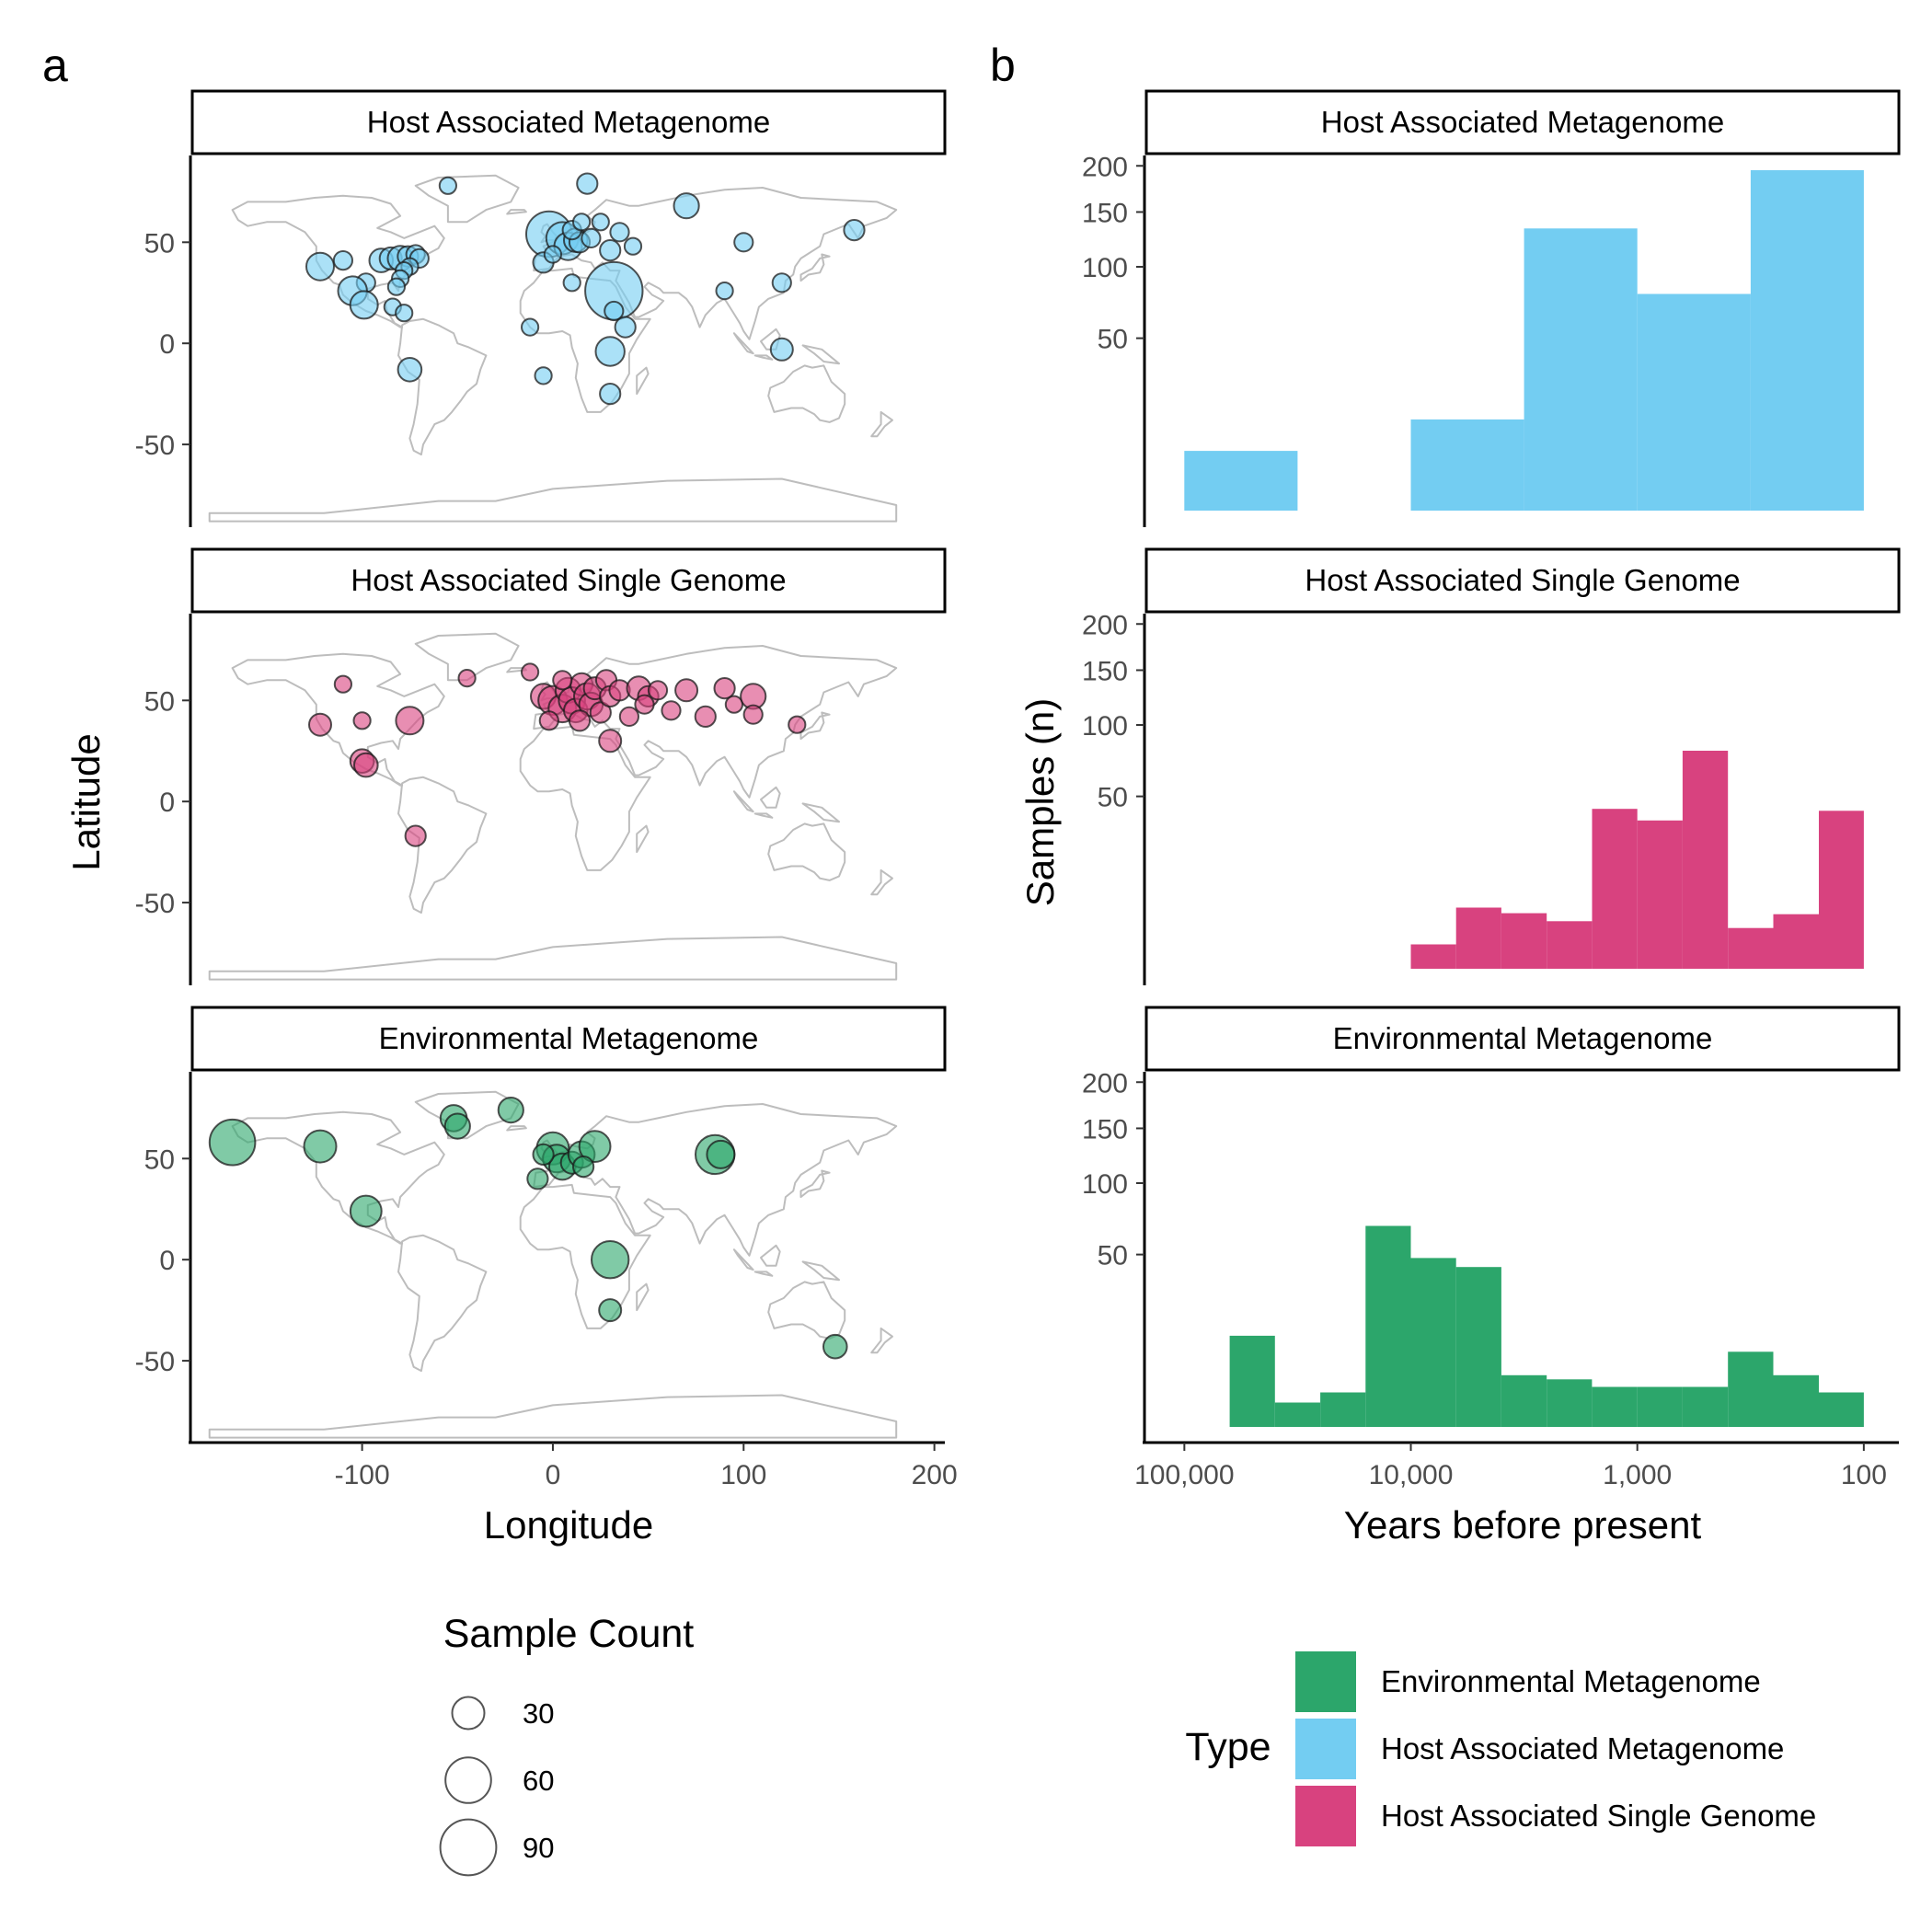 Image resolution: width=1932 pixels, height=1932 pixels. What do you see at coordinates (1582, 1748) in the screenshot?
I see `type-legend-label: Host Associated Metagenome` at bounding box center [1582, 1748].